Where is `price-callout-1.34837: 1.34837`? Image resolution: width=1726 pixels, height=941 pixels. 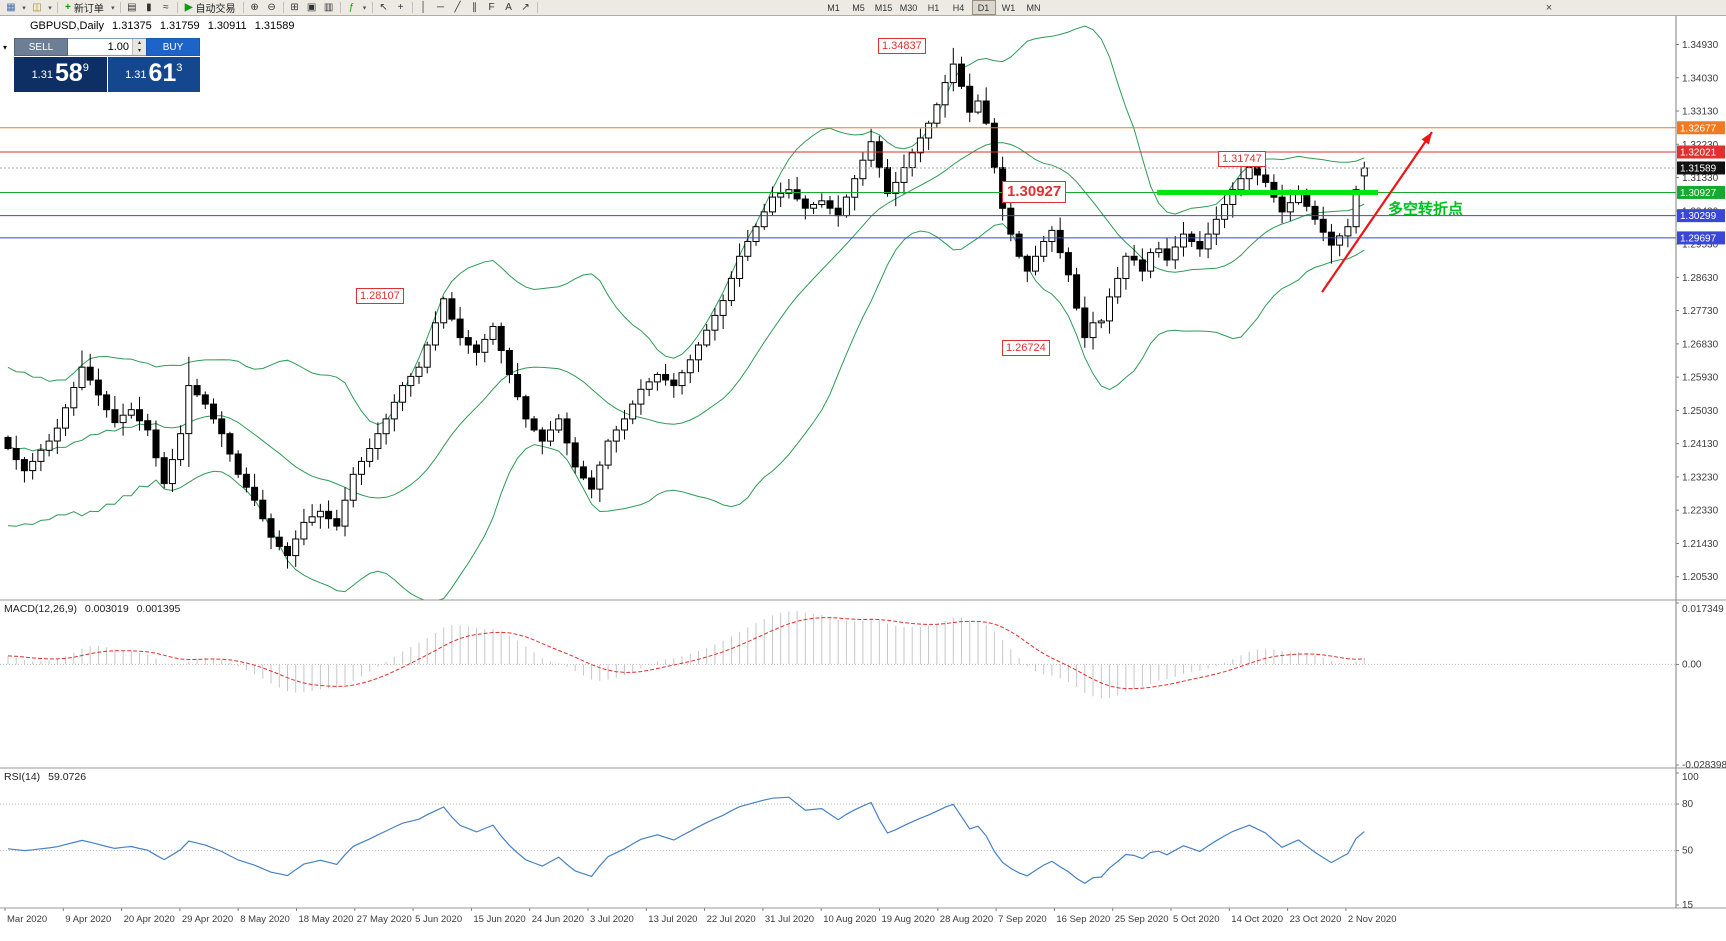
price-callout-1.34837: 1.34837 is located at coordinates (902, 46).